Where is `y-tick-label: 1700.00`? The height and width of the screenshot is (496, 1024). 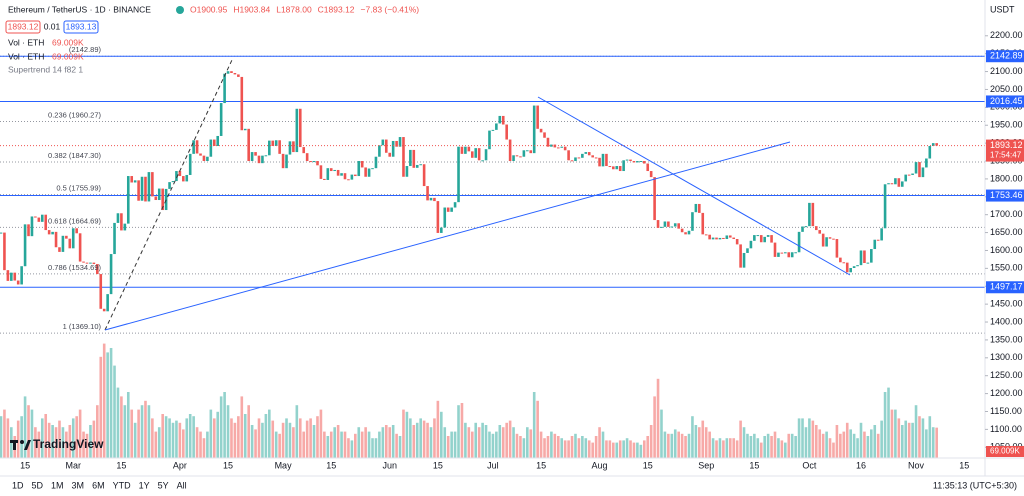
y-tick-label: 1700.00 is located at coordinates (1006, 214).